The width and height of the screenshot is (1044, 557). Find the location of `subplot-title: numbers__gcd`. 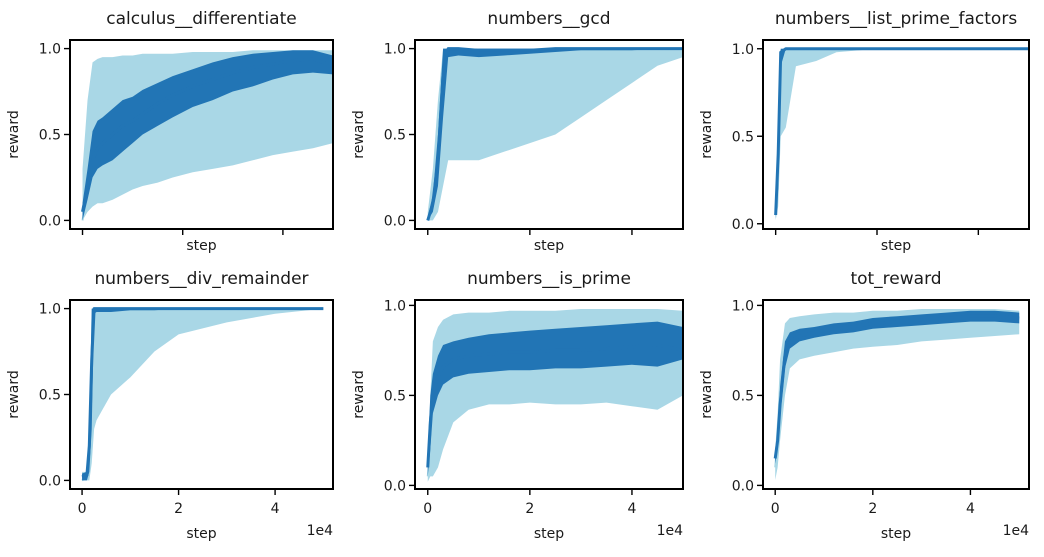

subplot-title: numbers__gcd is located at coordinates (548, 19).